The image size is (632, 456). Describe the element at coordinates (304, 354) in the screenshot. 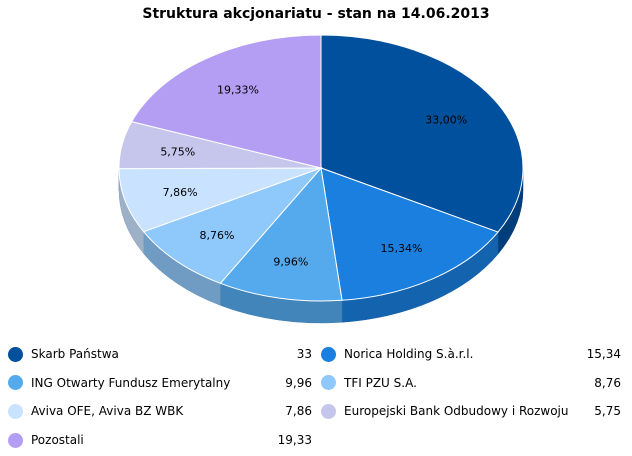

I see `legend-value: 33` at that location.